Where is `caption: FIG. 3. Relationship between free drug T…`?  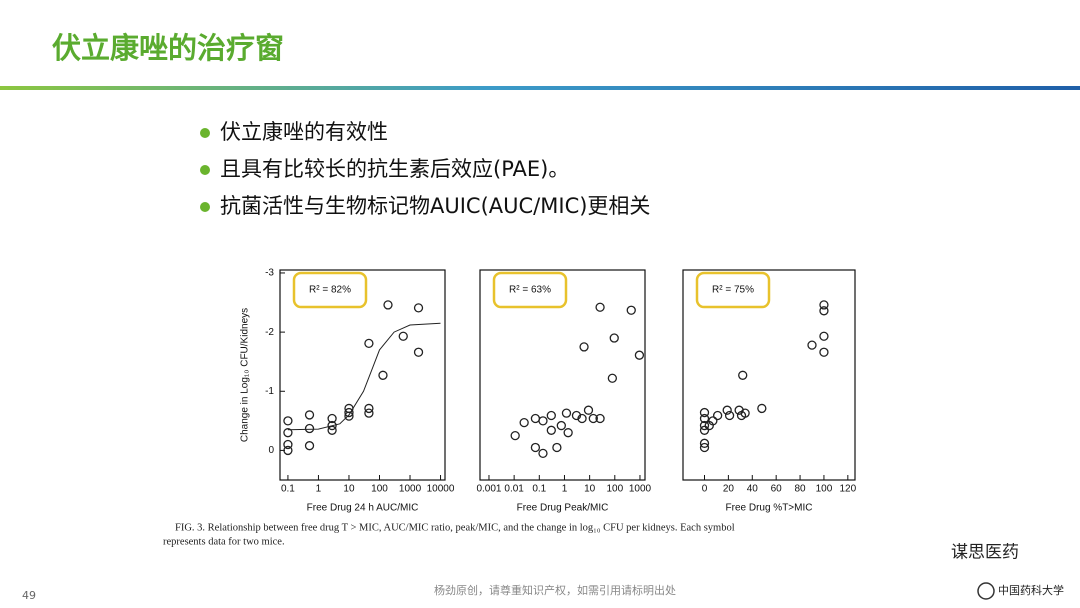
caption: FIG. 3. Relationship between free drug T… is located at coordinates (455, 527).